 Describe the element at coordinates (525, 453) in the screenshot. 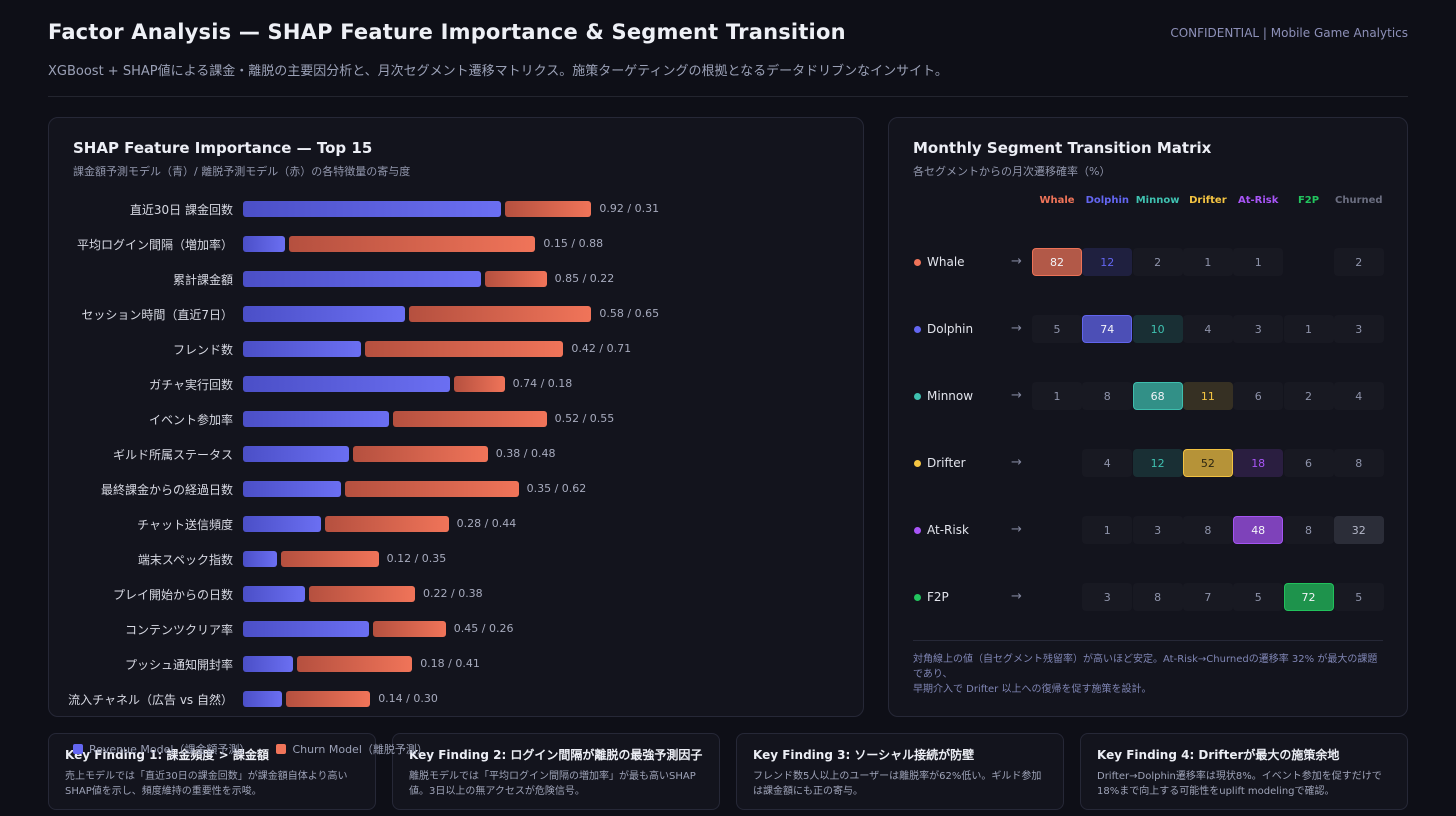

I see `shap-value-label: 0.38 / 0.48` at that location.